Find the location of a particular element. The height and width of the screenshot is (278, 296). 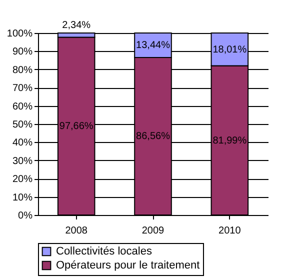

y-tick-label: 100% is located at coordinates (19, 34).